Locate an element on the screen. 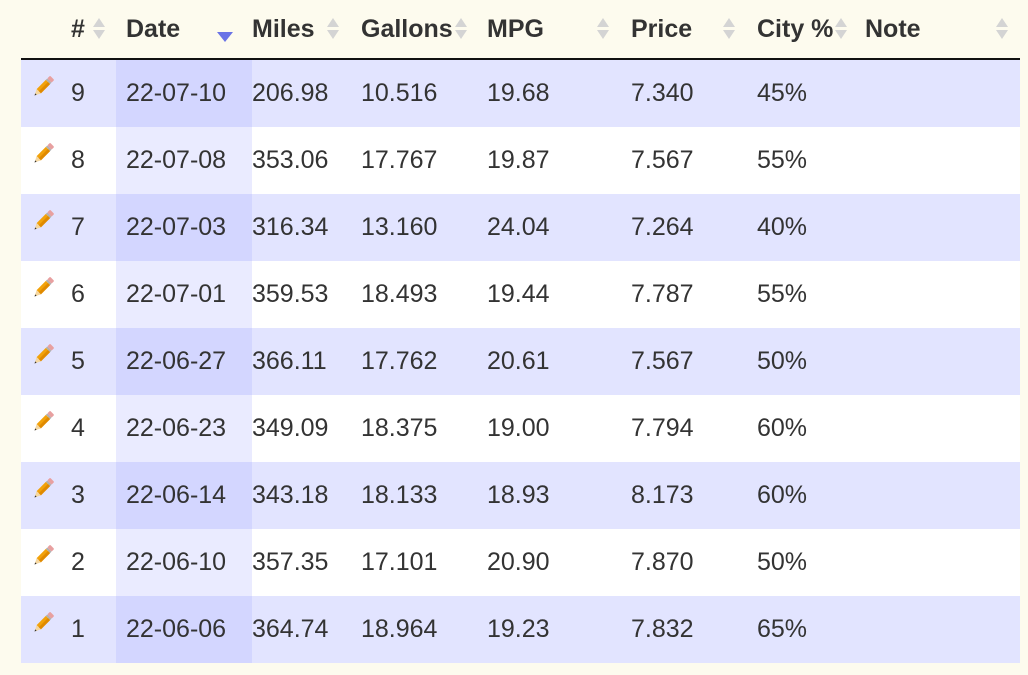 The height and width of the screenshot is (675, 1028). header-row: # Date Miles Gallons MPG Price is located at coordinates (520, 30).